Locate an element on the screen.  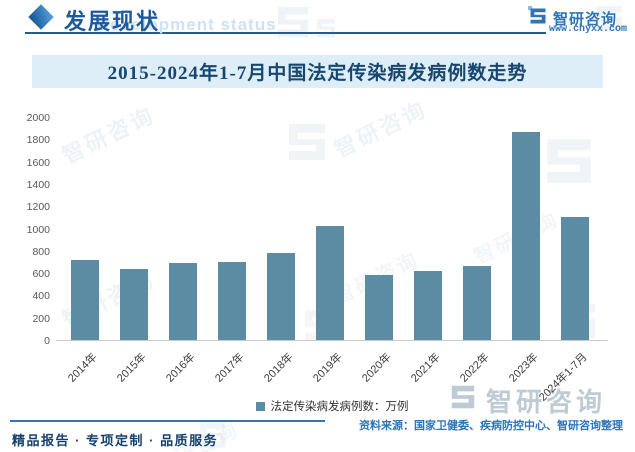
y-tick-label: 600 is located at coordinates (41, 274).